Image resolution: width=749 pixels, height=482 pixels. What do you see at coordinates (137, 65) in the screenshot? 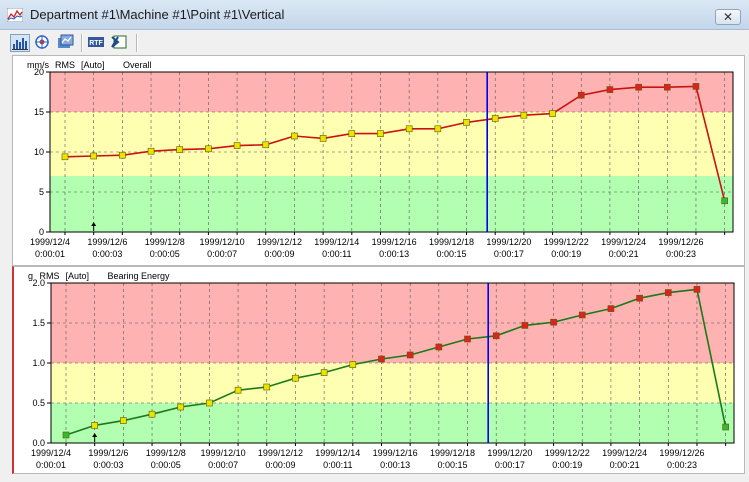
I see `chart-header-name: Overall` at bounding box center [137, 65].